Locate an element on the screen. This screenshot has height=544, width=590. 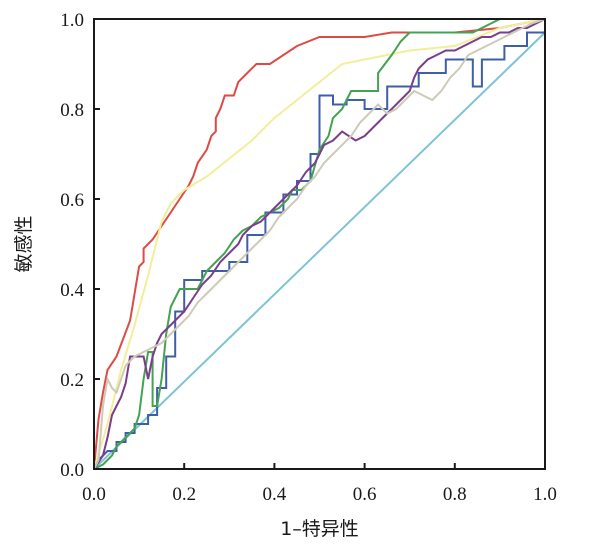
x-axis-title: 1–特异性 is located at coordinates (319, 529).